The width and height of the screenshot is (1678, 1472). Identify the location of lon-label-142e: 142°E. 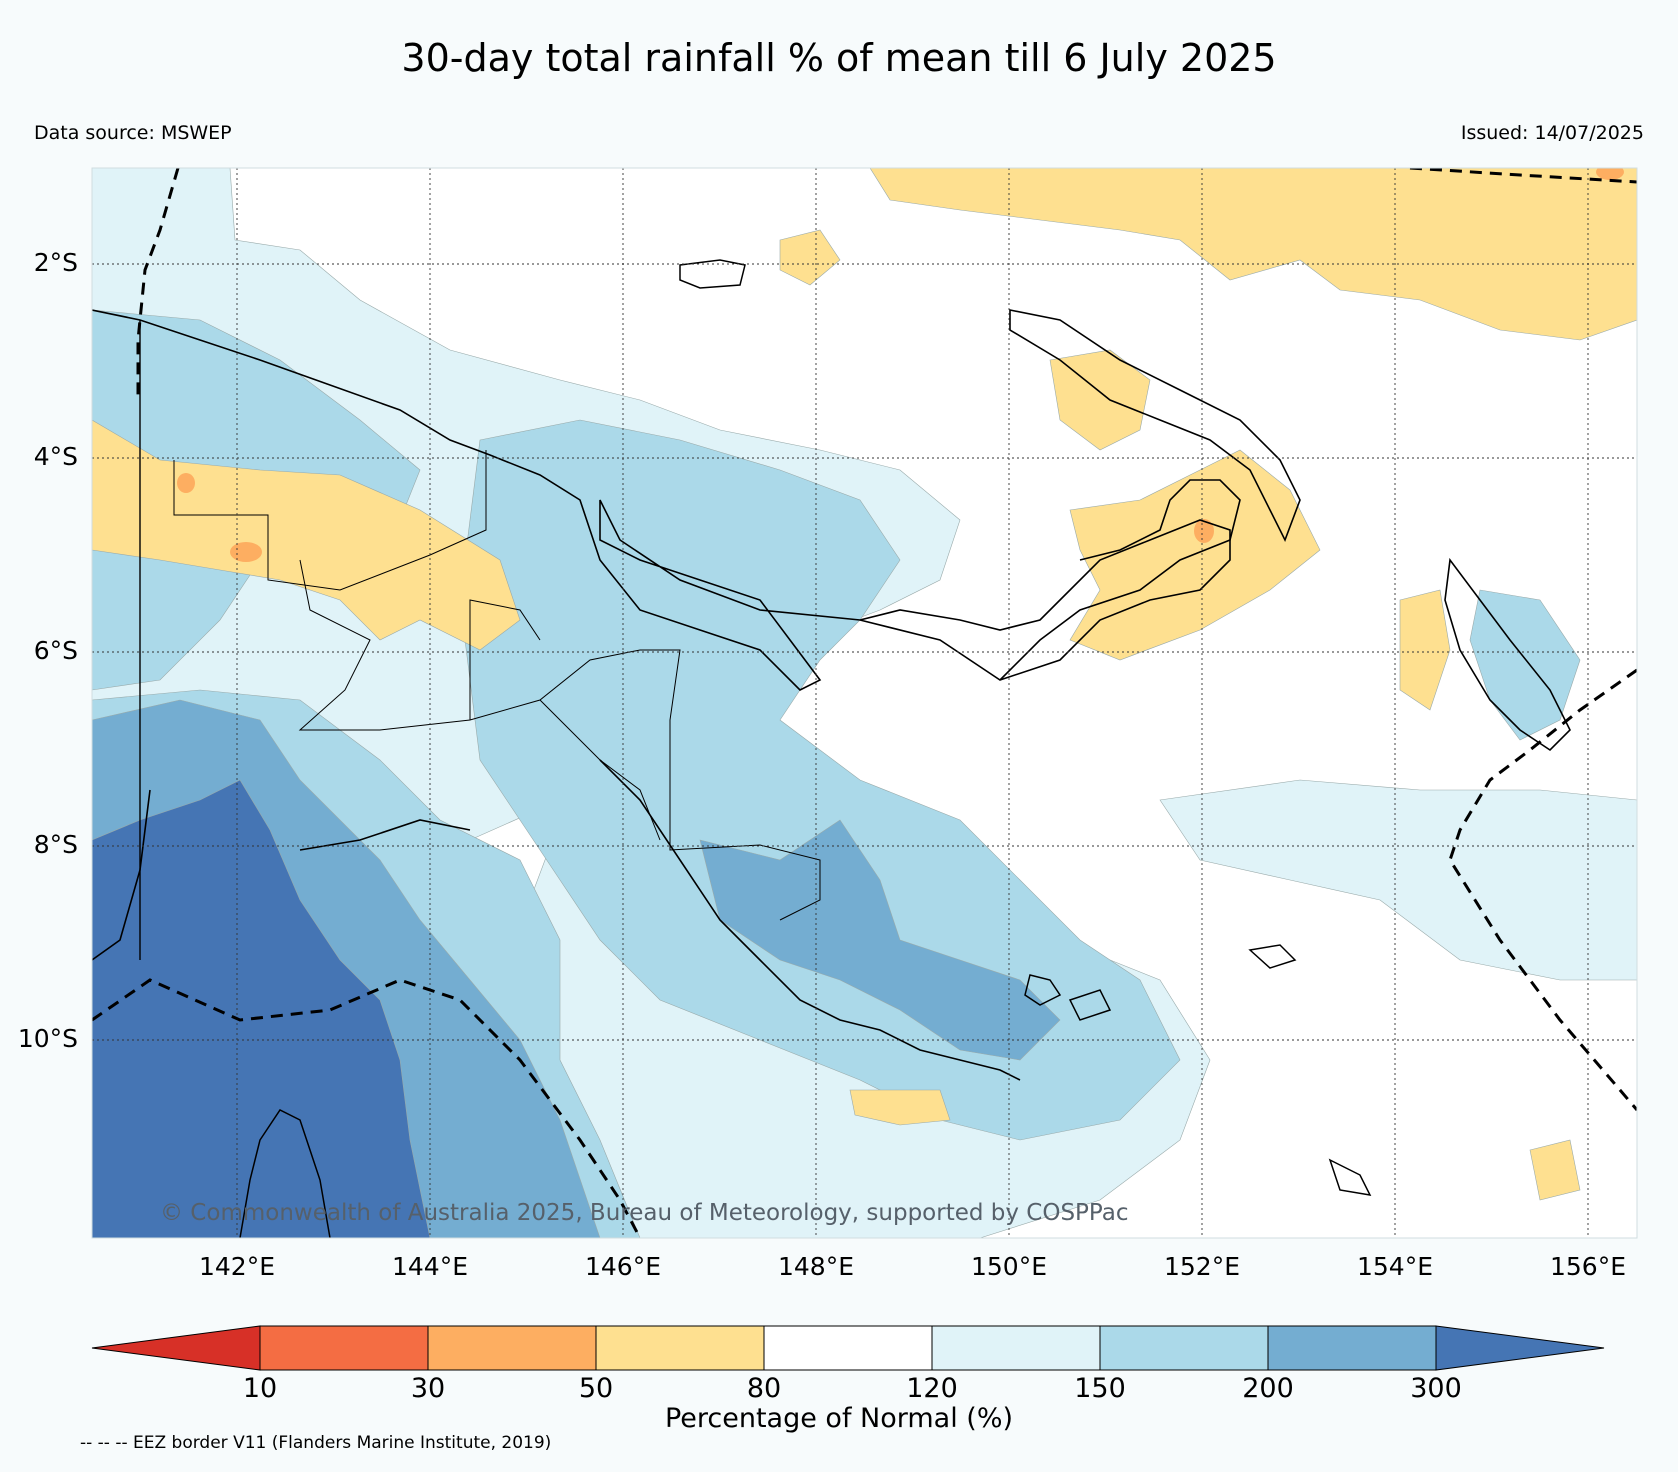
(236, 1266).